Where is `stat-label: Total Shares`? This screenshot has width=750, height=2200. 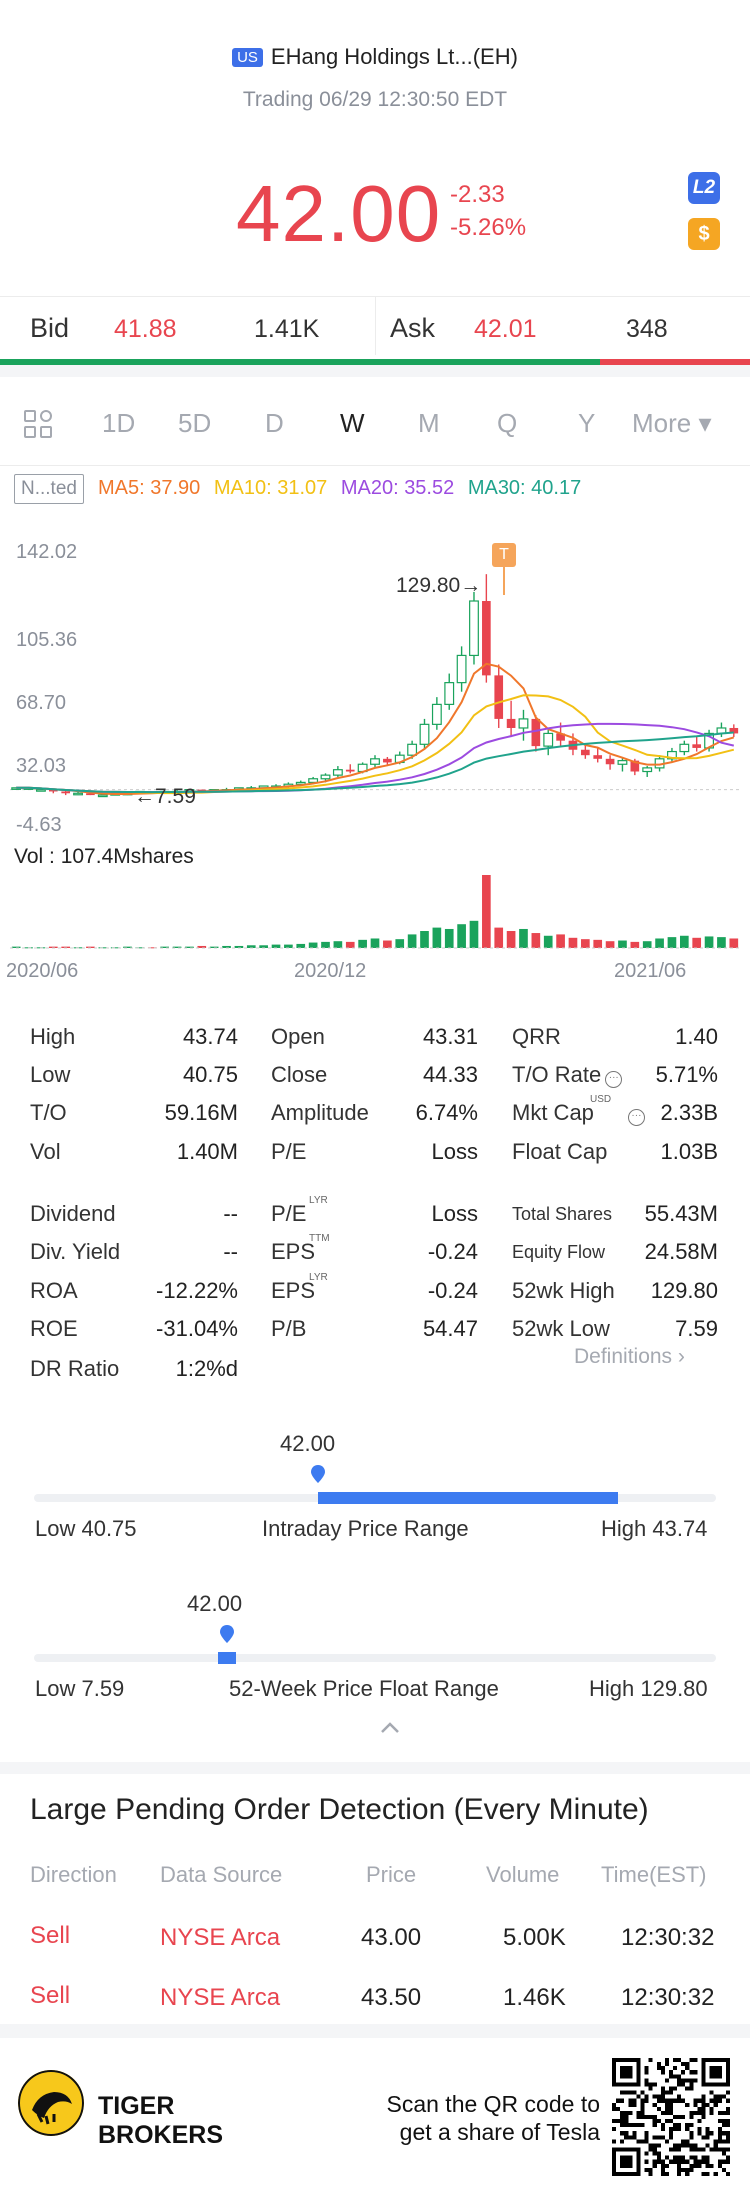 stat-label: Total Shares is located at coordinates (562, 1214).